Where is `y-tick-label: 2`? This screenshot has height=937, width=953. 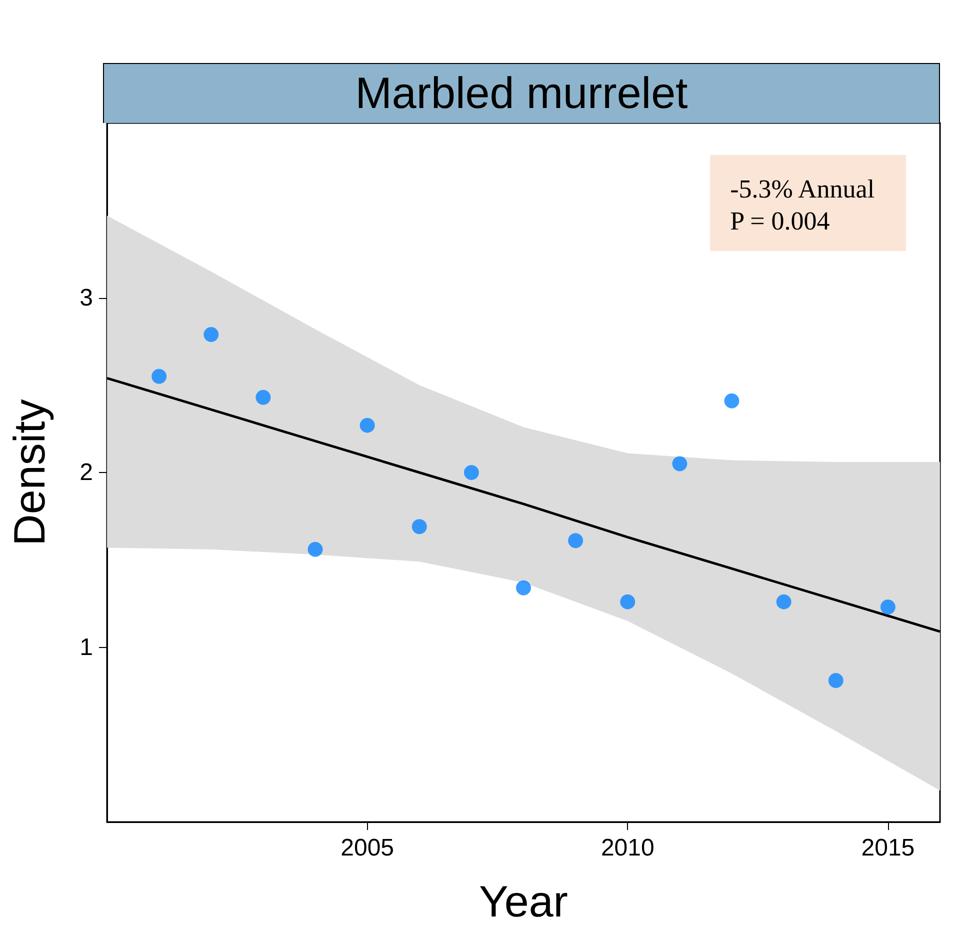 y-tick-label: 2 is located at coordinates (86, 472).